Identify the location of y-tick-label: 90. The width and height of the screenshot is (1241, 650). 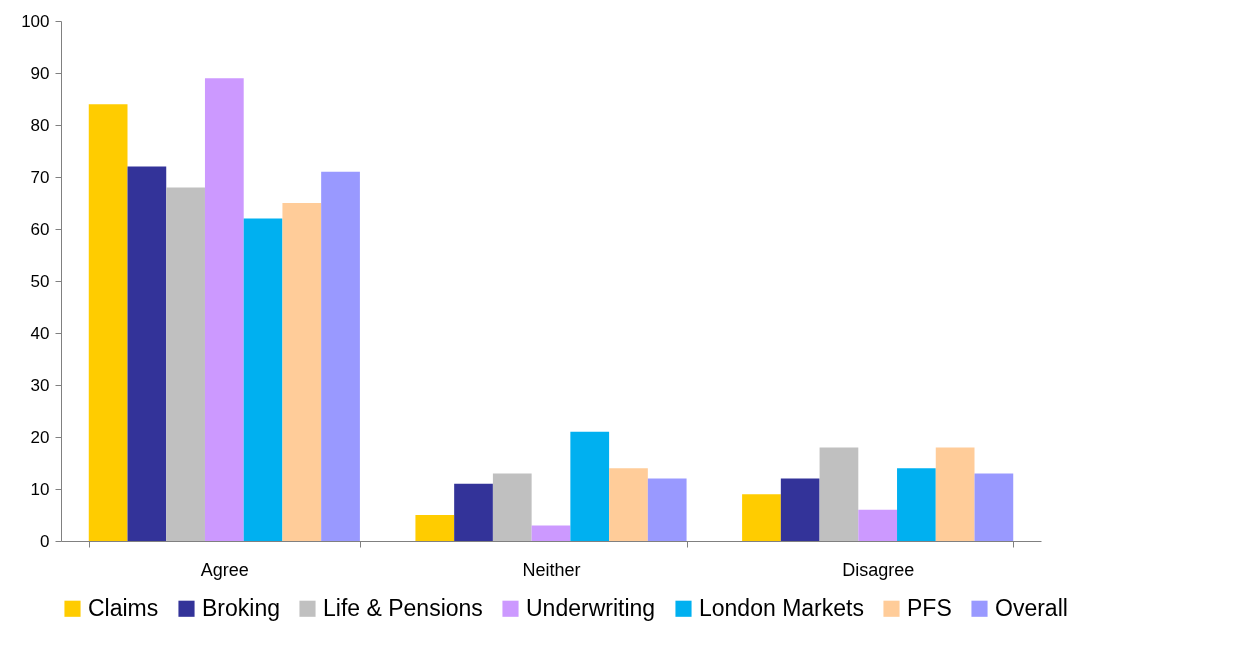
(40, 73).